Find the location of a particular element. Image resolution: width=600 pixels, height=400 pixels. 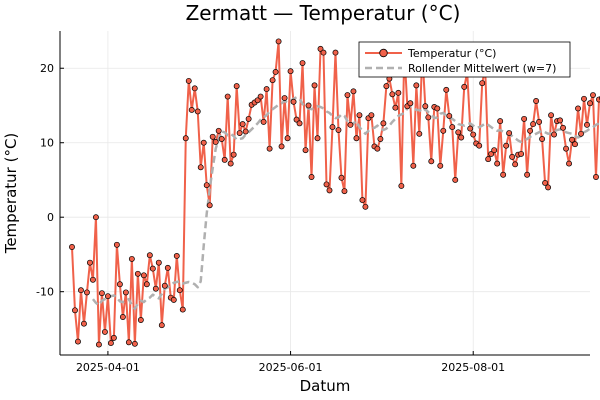

legend-label-rolling: Rollender Mittelwert (w=7) is located at coordinates (482, 68).